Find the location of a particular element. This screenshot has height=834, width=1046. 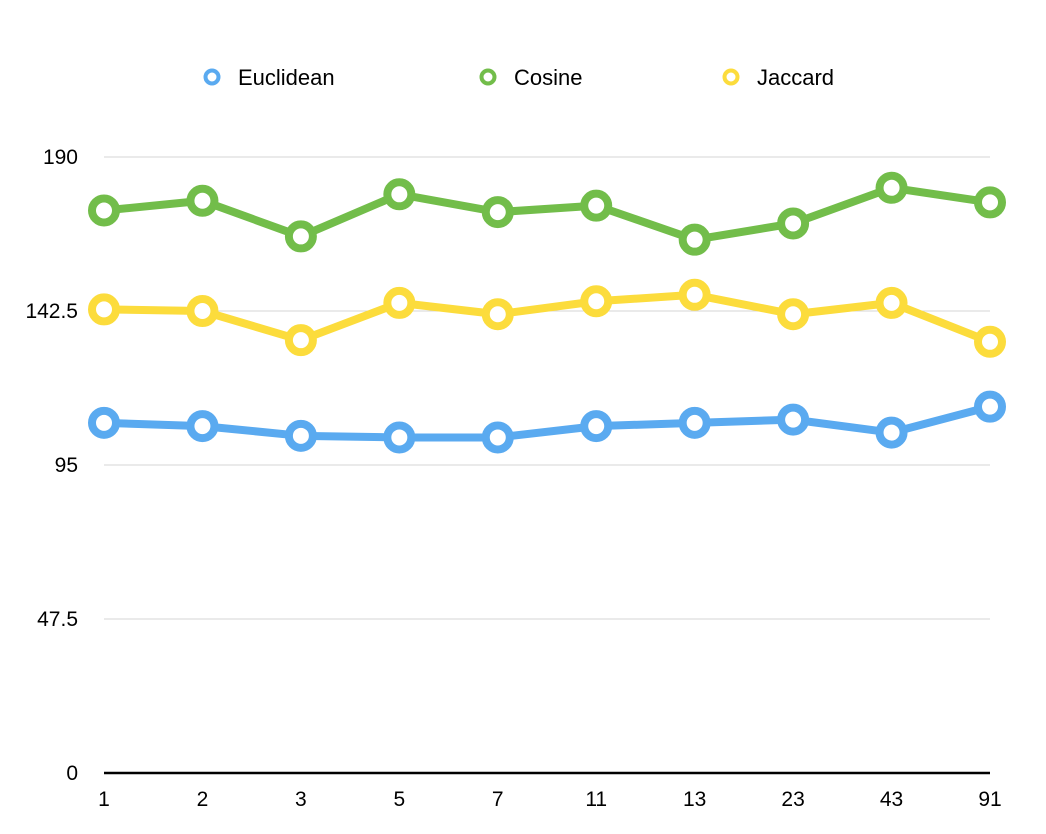

y-tick-label: 0 is located at coordinates (72, 773).